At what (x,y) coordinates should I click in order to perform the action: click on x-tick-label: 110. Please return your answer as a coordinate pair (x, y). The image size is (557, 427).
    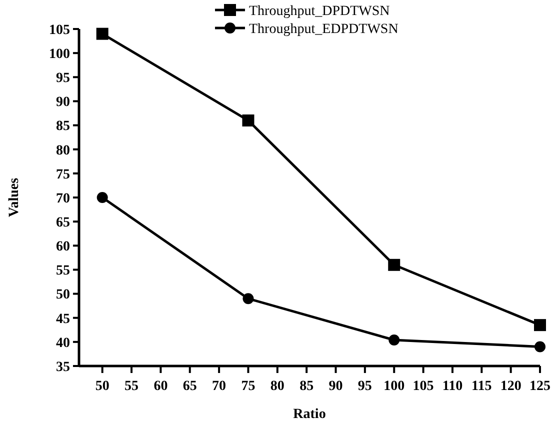
    Looking at the image, I should click on (452, 386).